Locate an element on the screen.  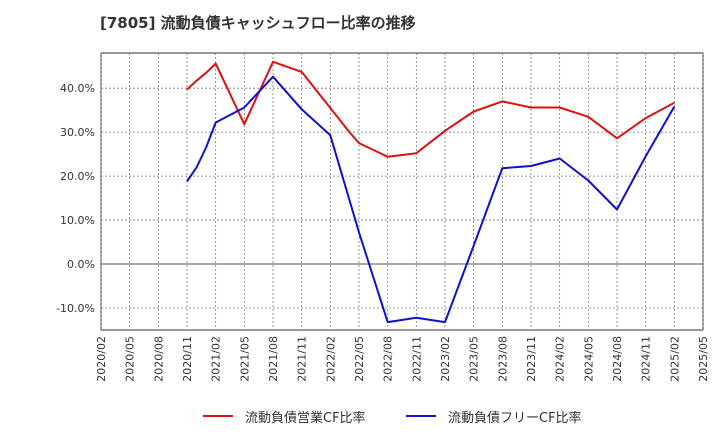
x-tick-label: 2022/11 is located at coordinates (416, 359).